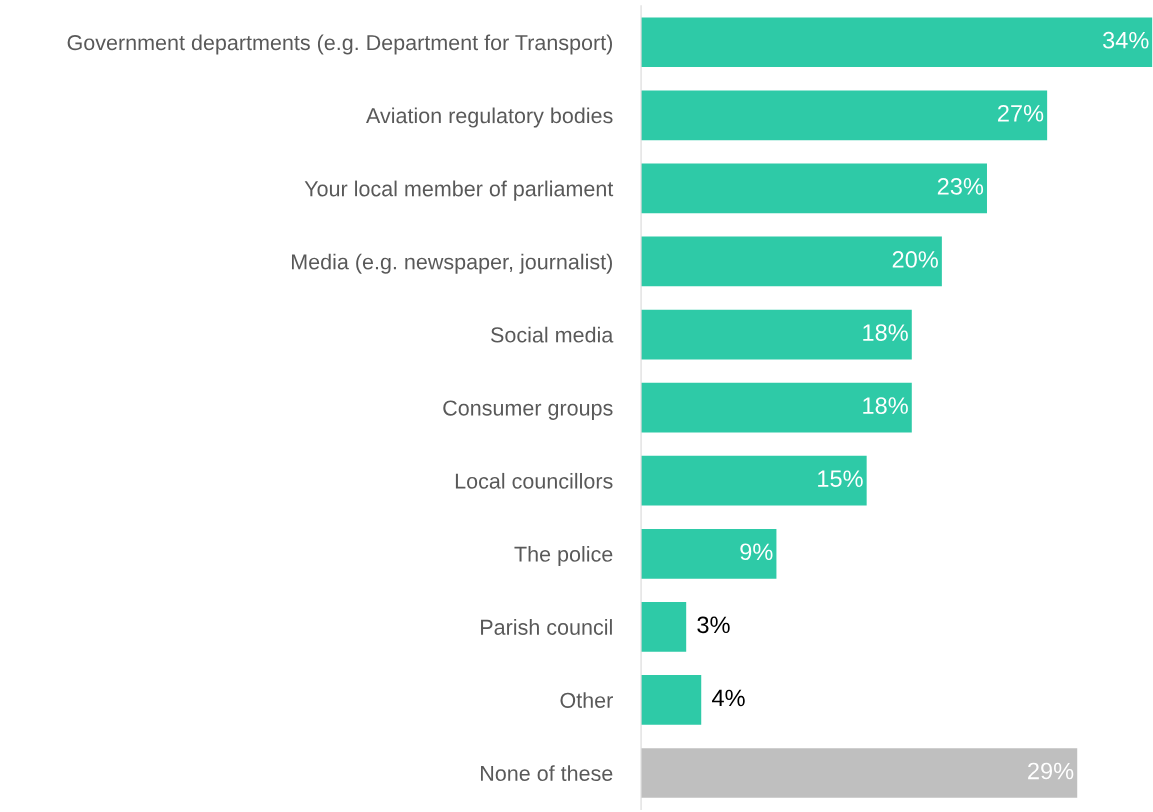  I want to click on y-tick-label: Other, so click(586, 700).